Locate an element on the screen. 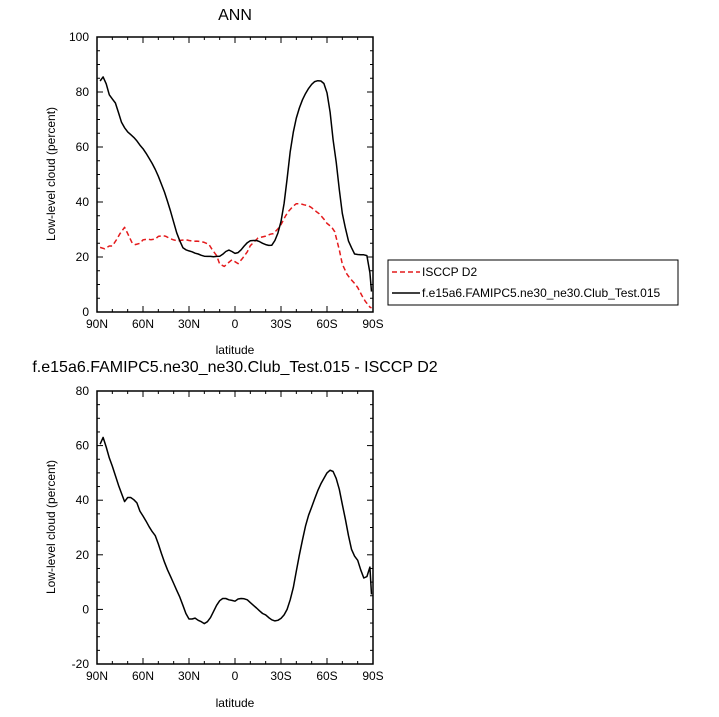  top-y-tick-label: 0 is located at coordinates (85, 312).